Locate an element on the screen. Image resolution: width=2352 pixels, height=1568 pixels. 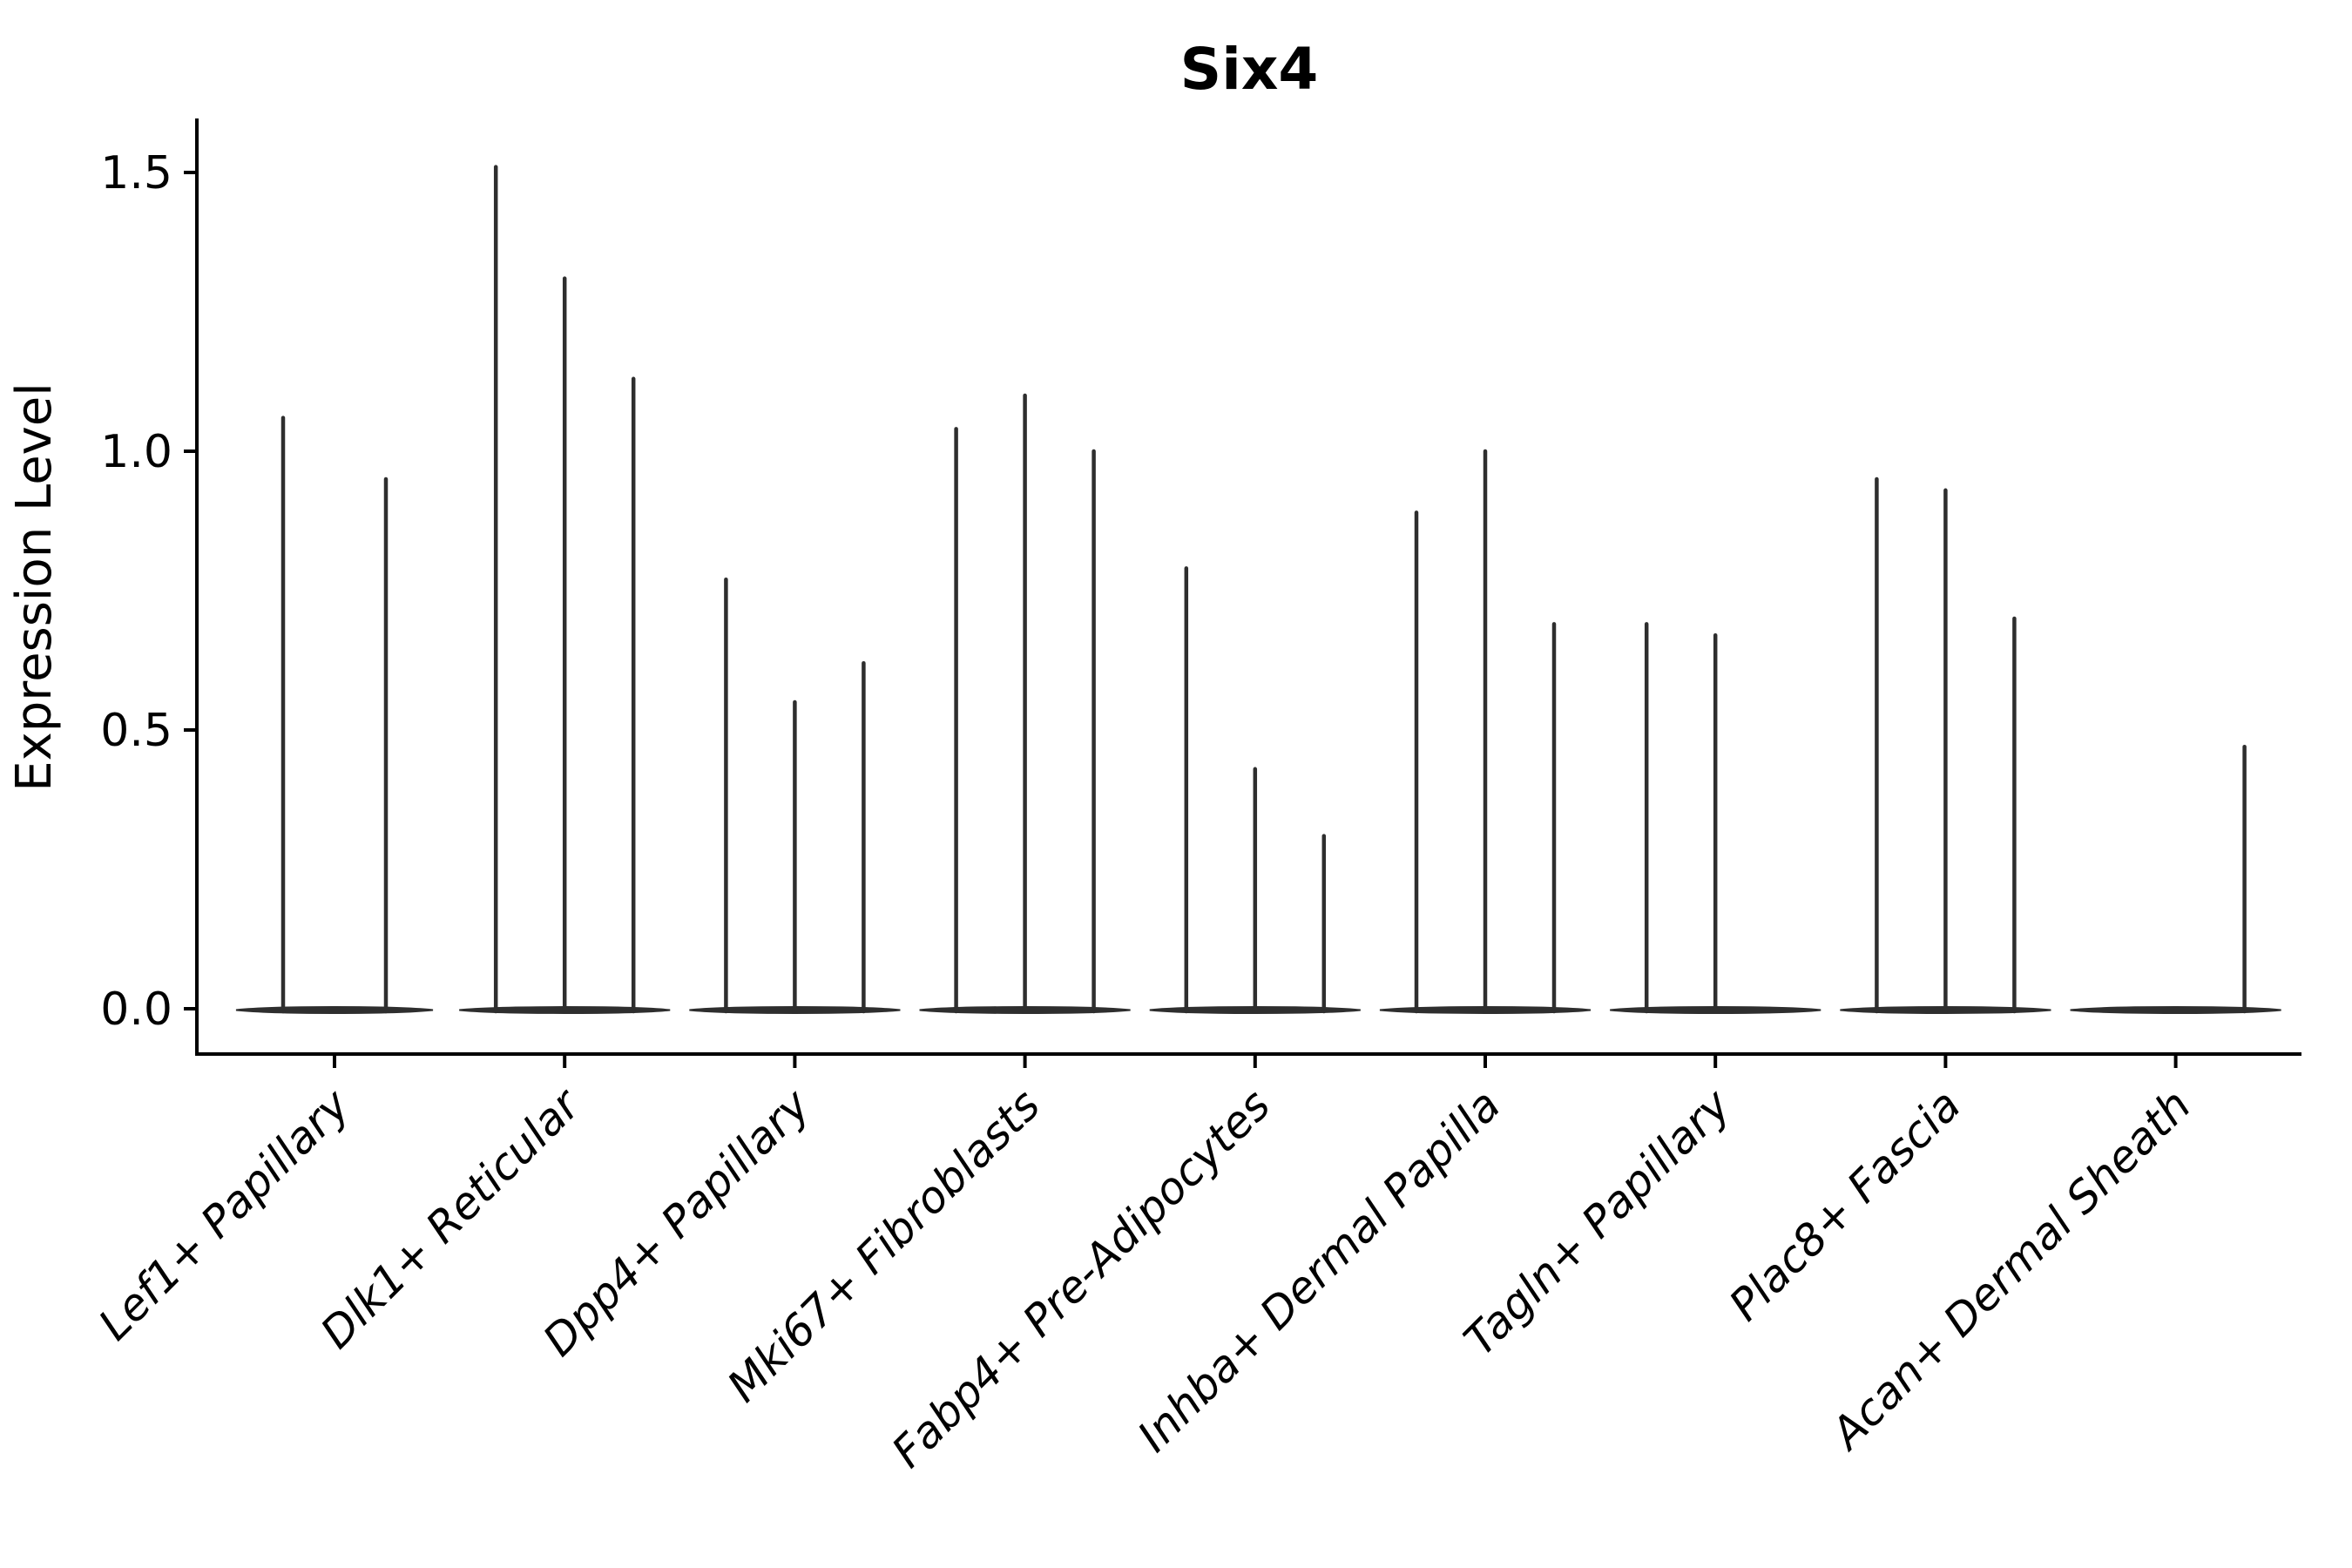
y-axis-ticks: 0.0 0.5 1.0 1.5 is located at coordinates (148, 591).